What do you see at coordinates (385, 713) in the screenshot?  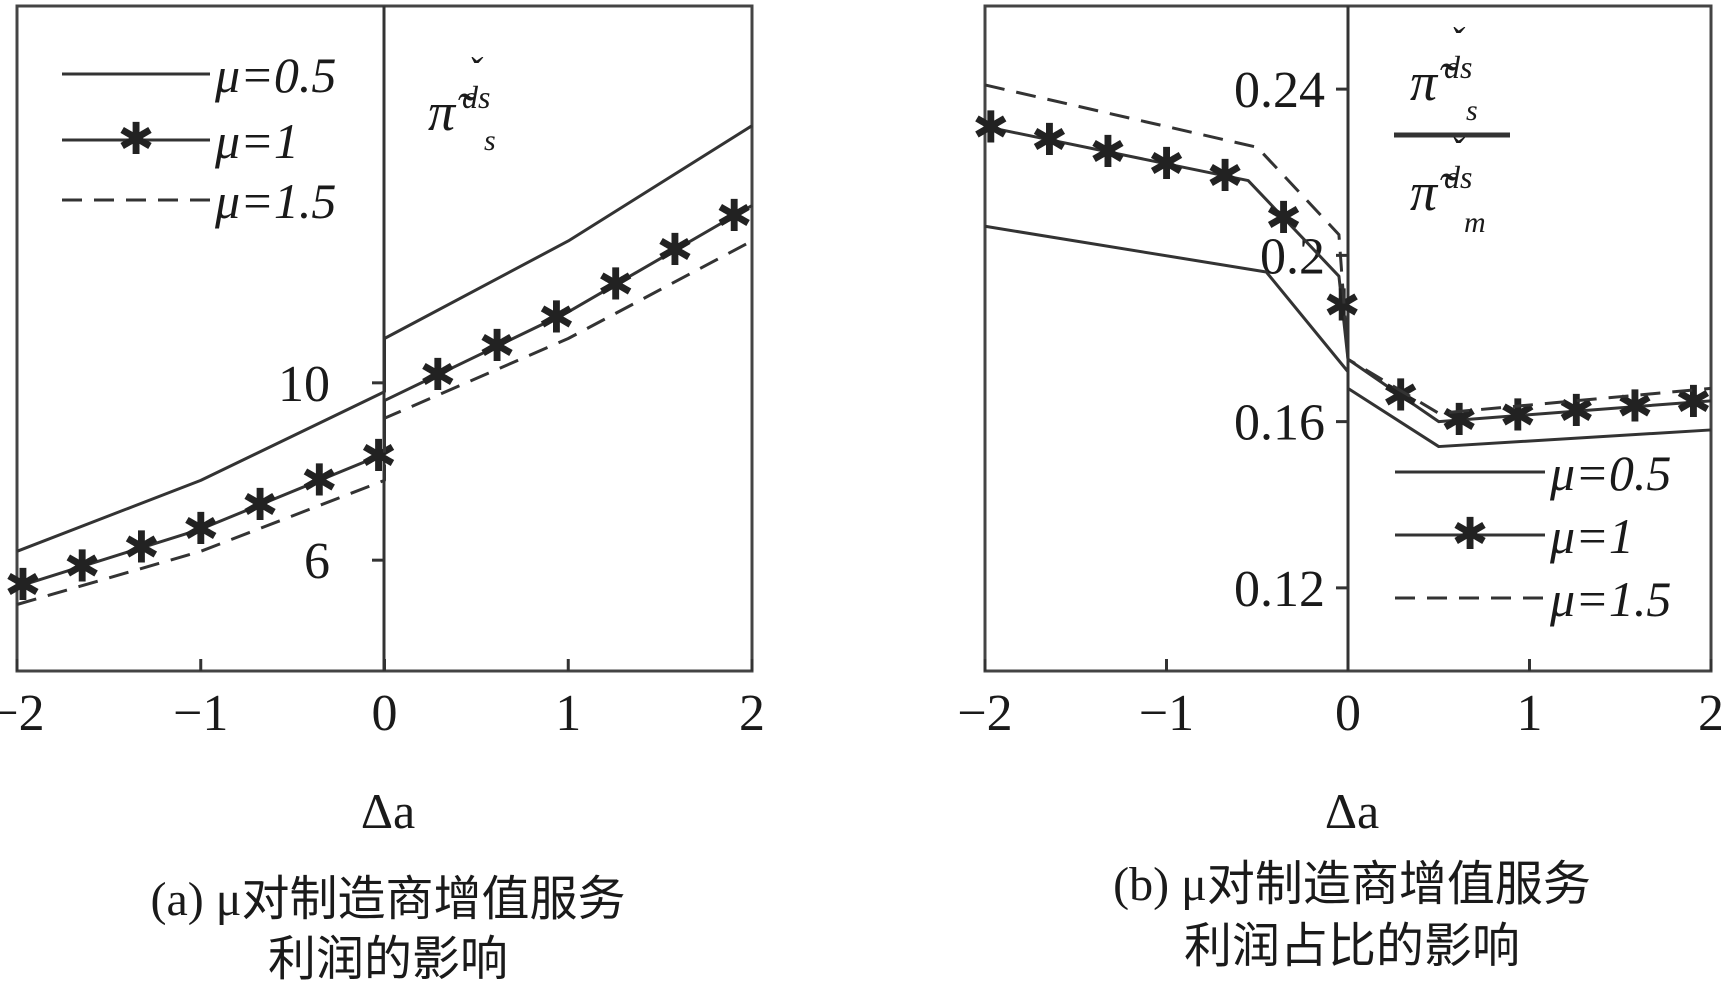 I see `x-tick-label-a-2: 0` at bounding box center [385, 713].